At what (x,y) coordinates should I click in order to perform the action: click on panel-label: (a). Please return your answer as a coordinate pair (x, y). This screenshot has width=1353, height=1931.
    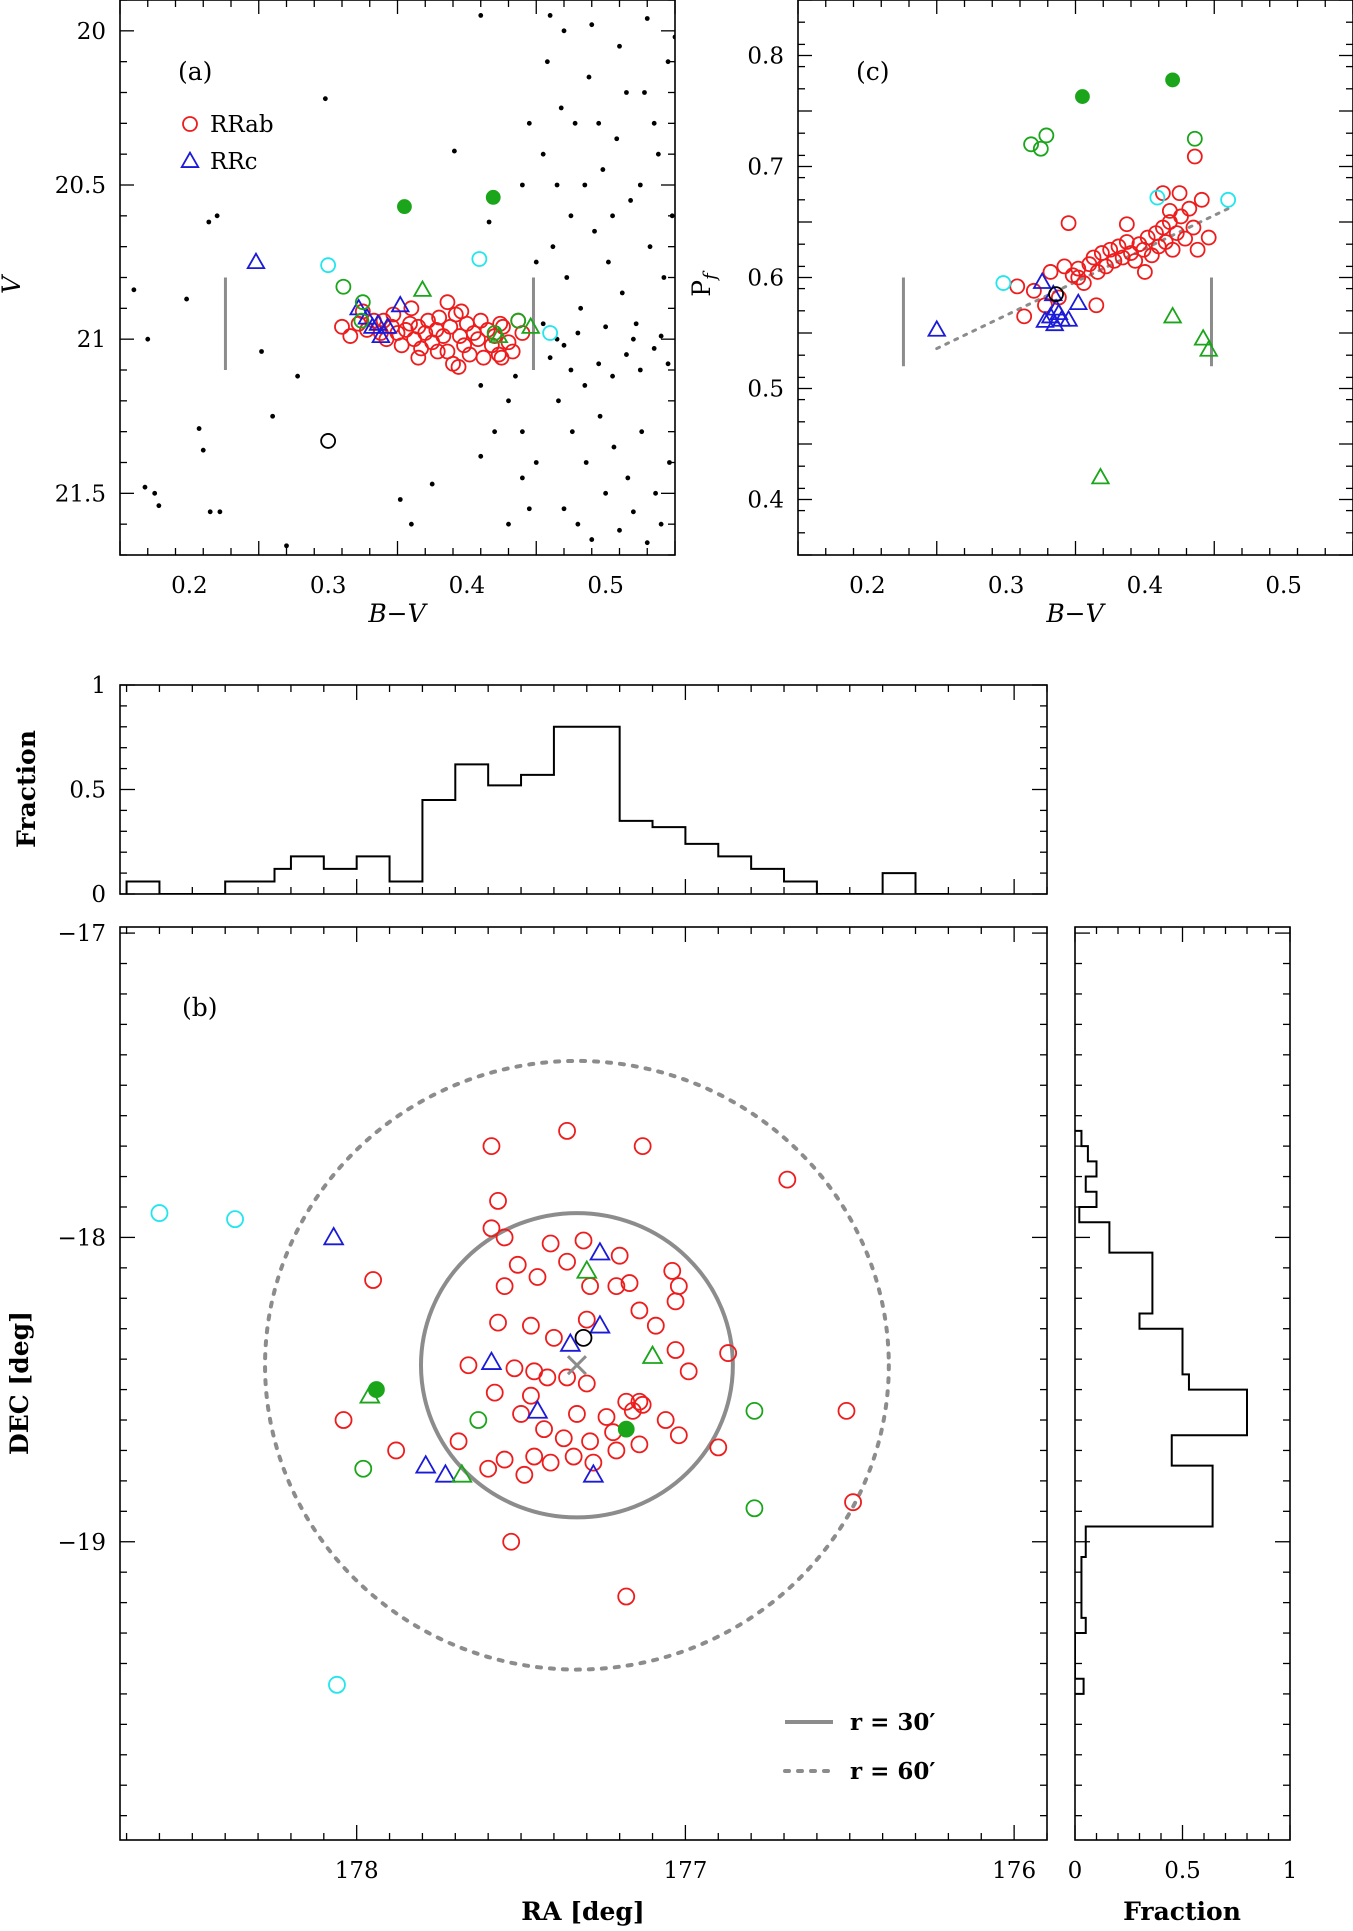
    Looking at the image, I should click on (195, 71).